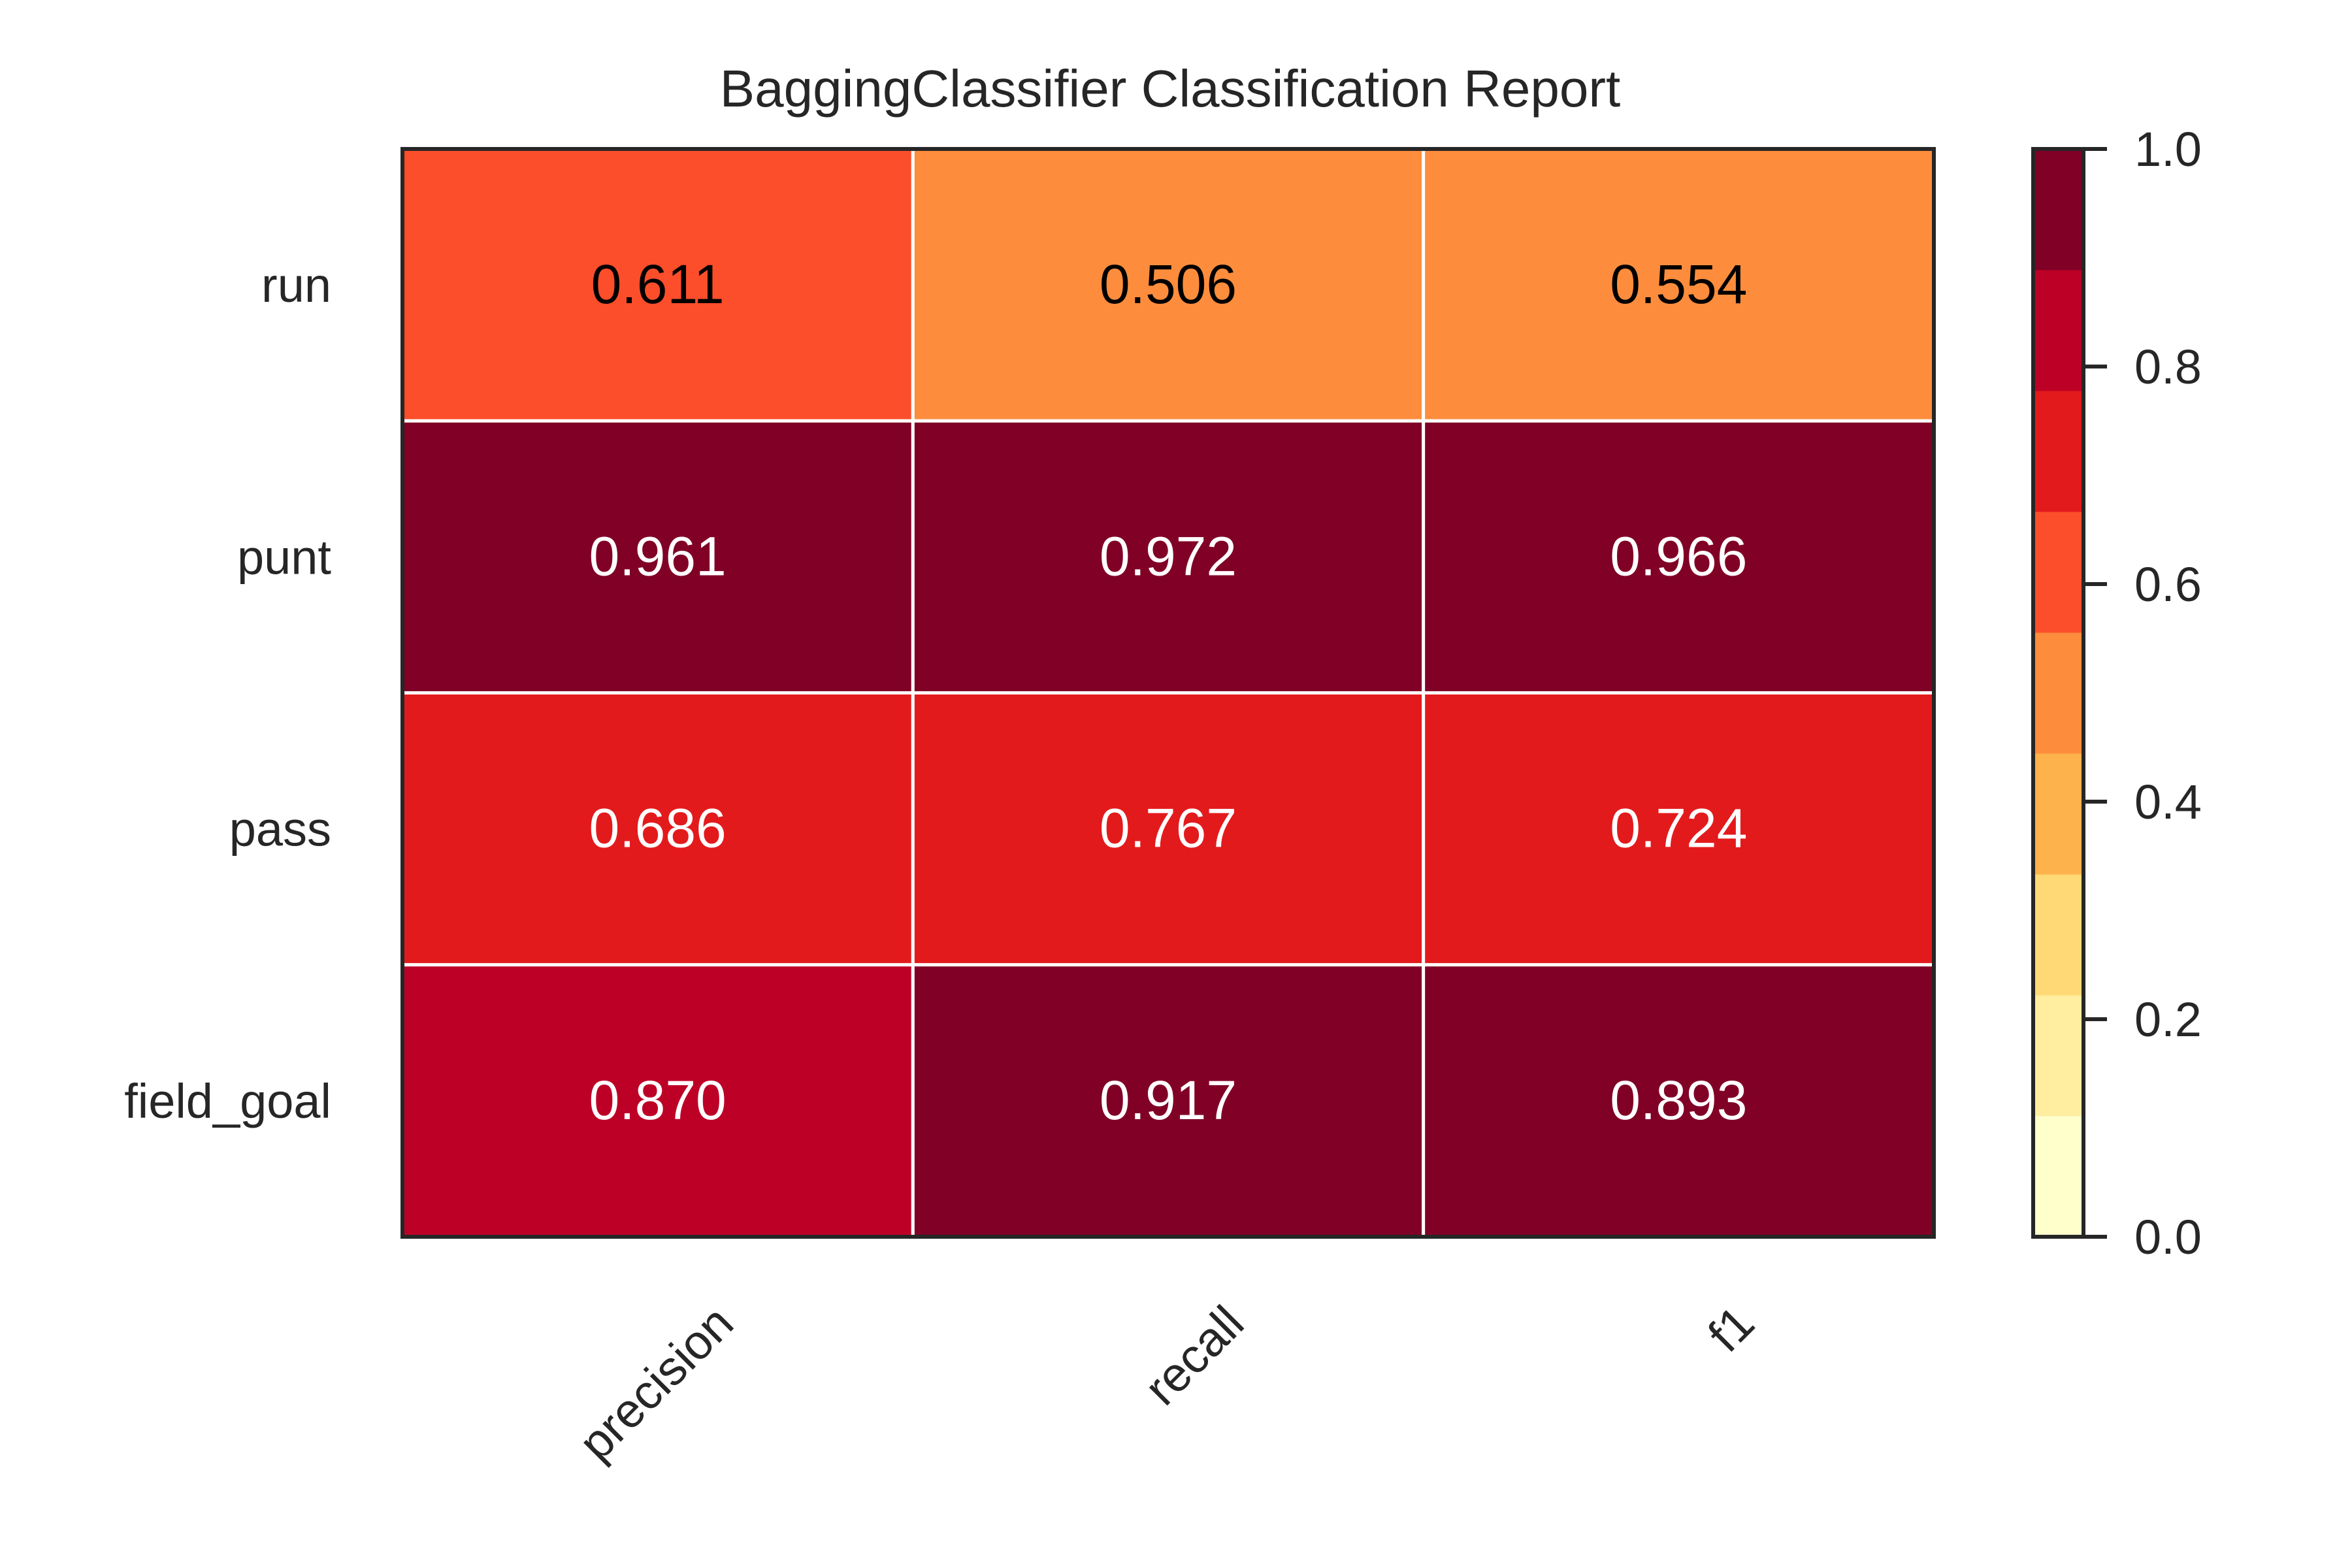  What do you see at coordinates (227, 693) in the screenshot?
I see `row-tick-labels: run punt pass field_goal` at bounding box center [227, 693].